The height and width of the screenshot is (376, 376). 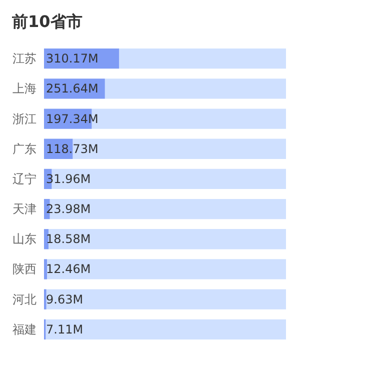 What do you see at coordinates (24, 209) in the screenshot?
I see `y-tick-label: 天津` at bounding box center [24, 209].